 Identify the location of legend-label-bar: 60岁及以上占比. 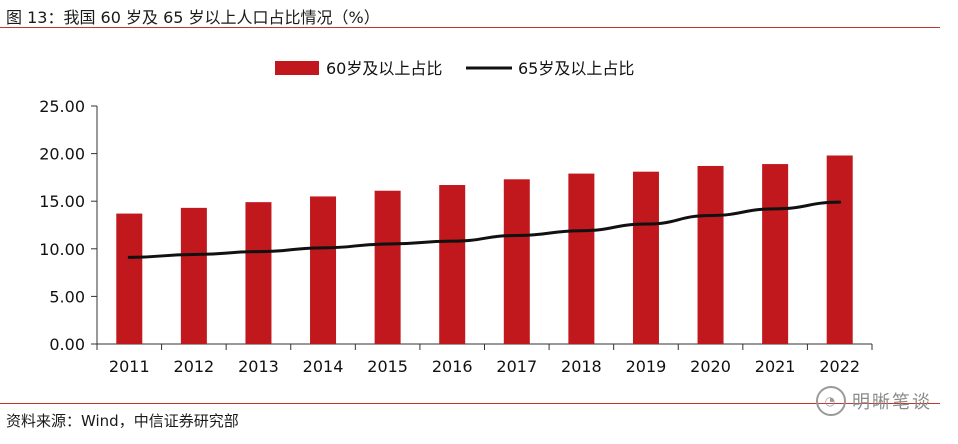
(384, 68).